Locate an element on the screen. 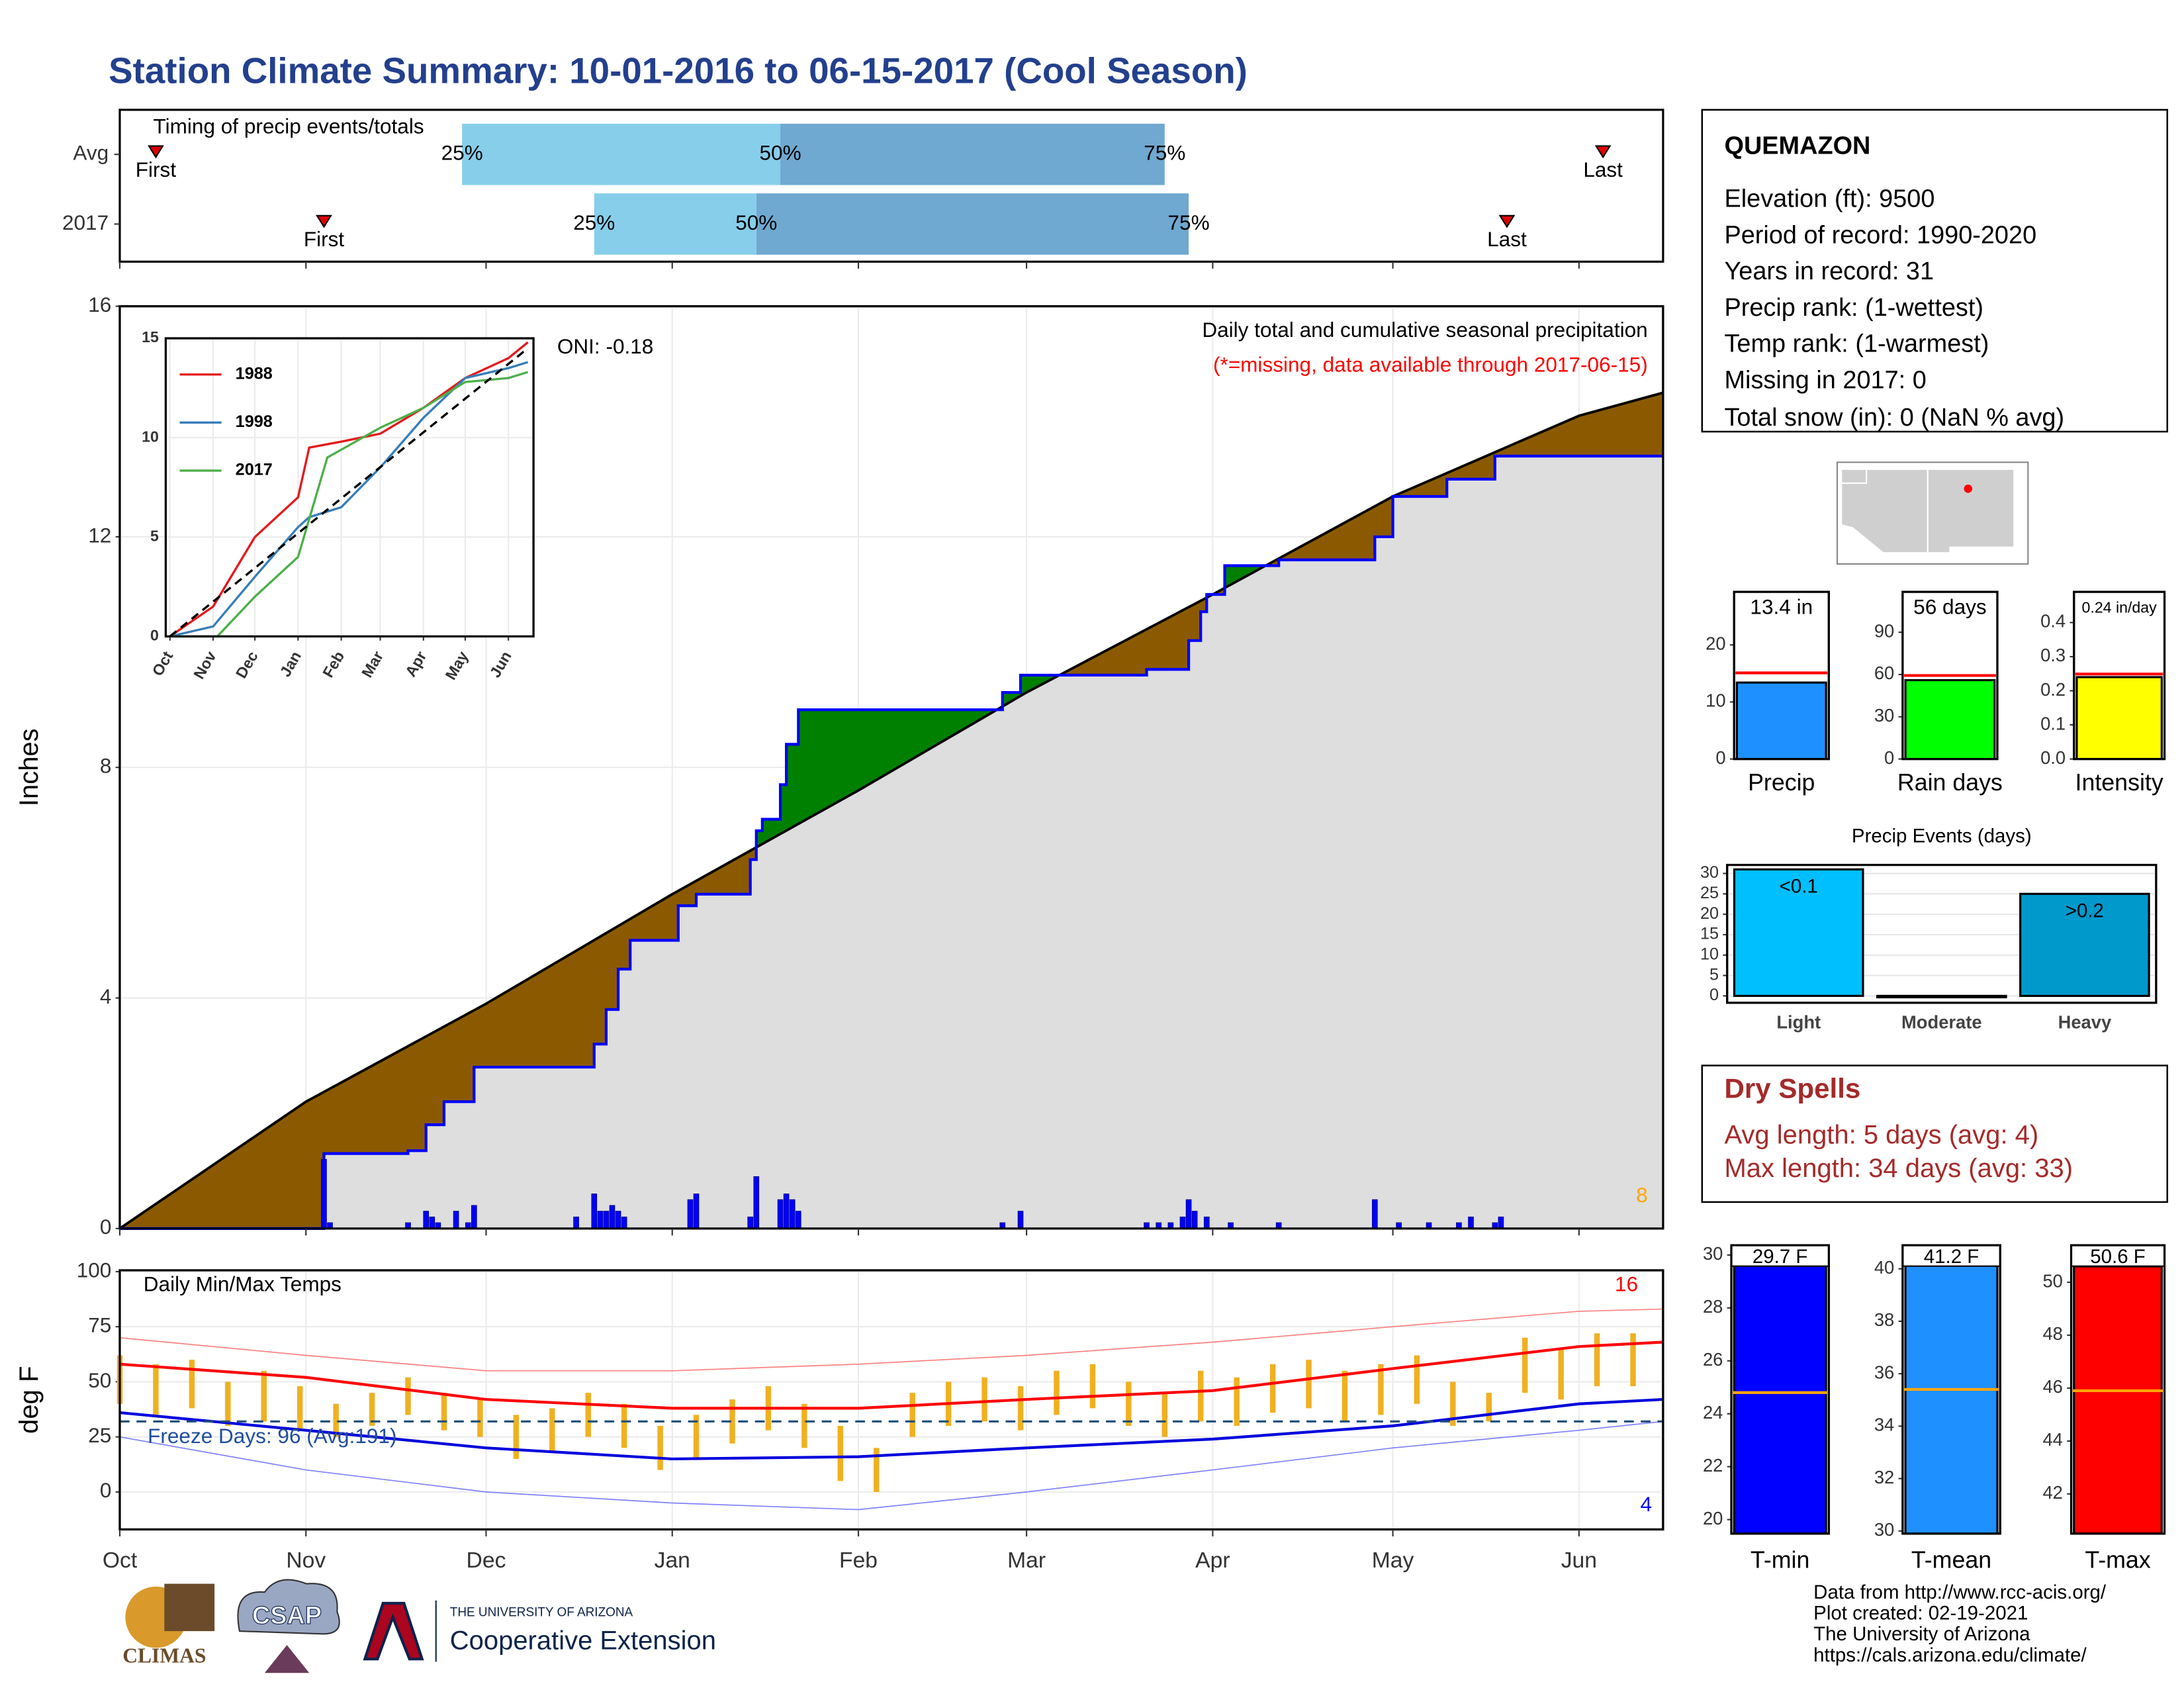 This screenshot has width=2184, height=1688. y-tick-label: 25 is located at coordinates (1709, 893).